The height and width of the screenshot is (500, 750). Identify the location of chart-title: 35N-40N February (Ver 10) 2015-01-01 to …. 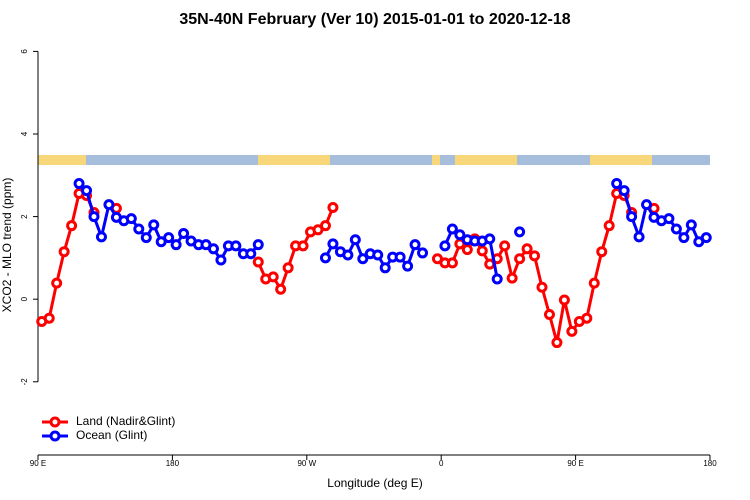
(374, 19).